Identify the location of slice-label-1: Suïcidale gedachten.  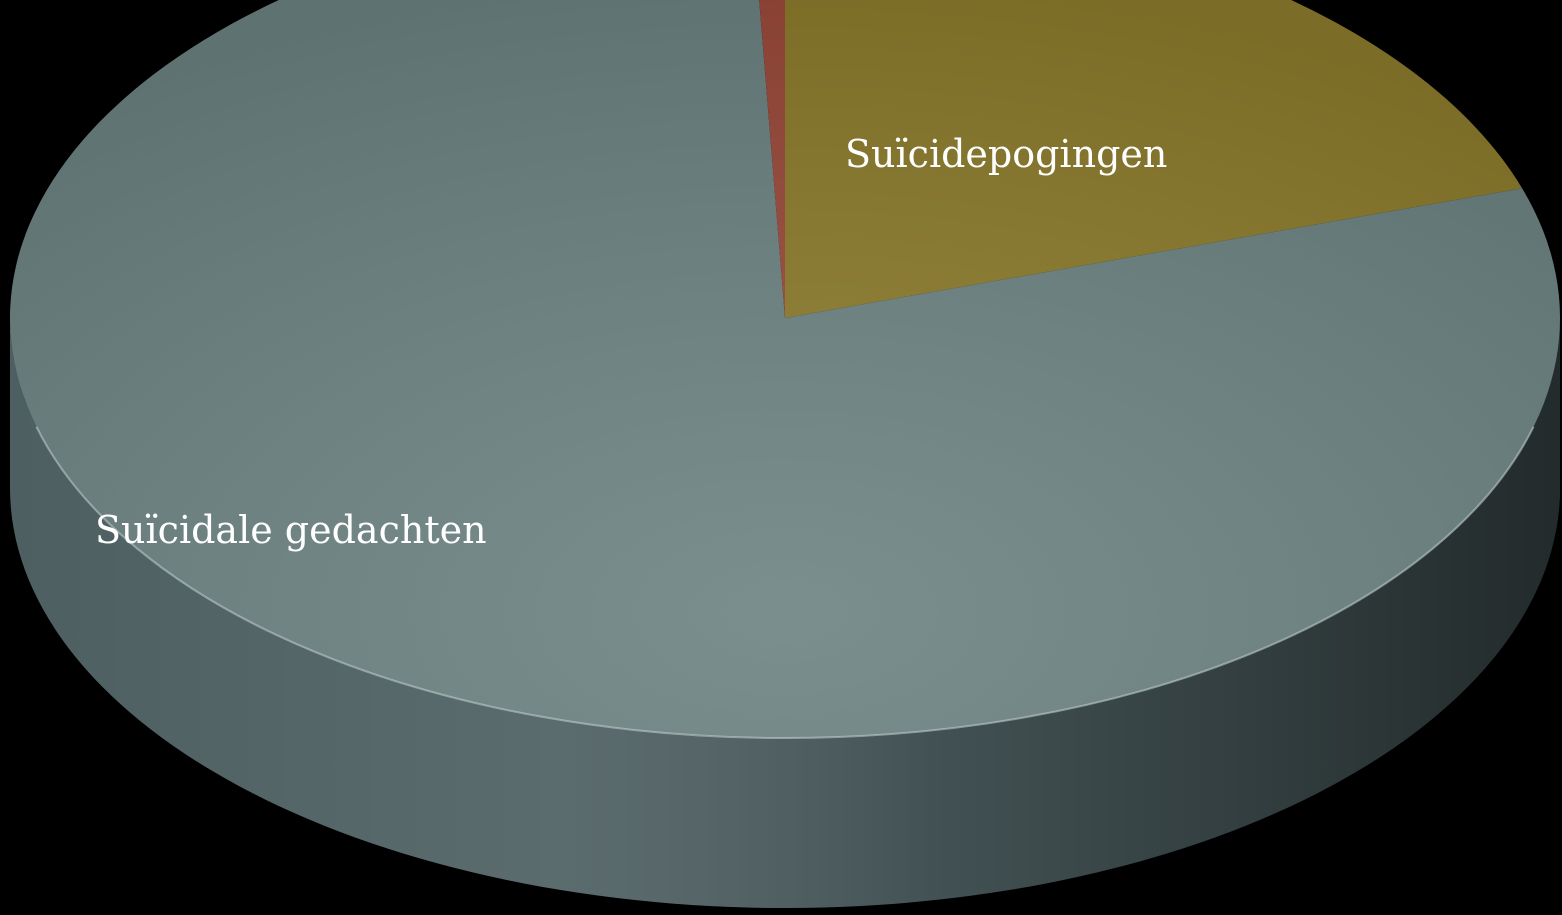
(291, 530).